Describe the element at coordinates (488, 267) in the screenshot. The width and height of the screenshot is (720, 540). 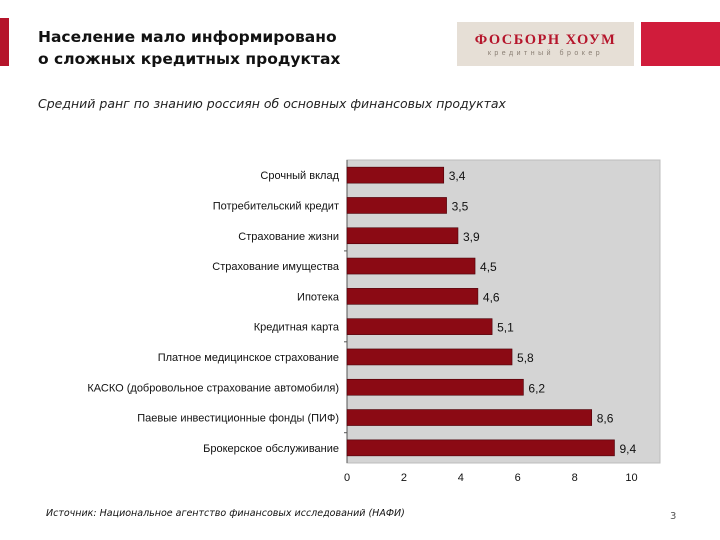
I see `value-label: 4,5` at that location.